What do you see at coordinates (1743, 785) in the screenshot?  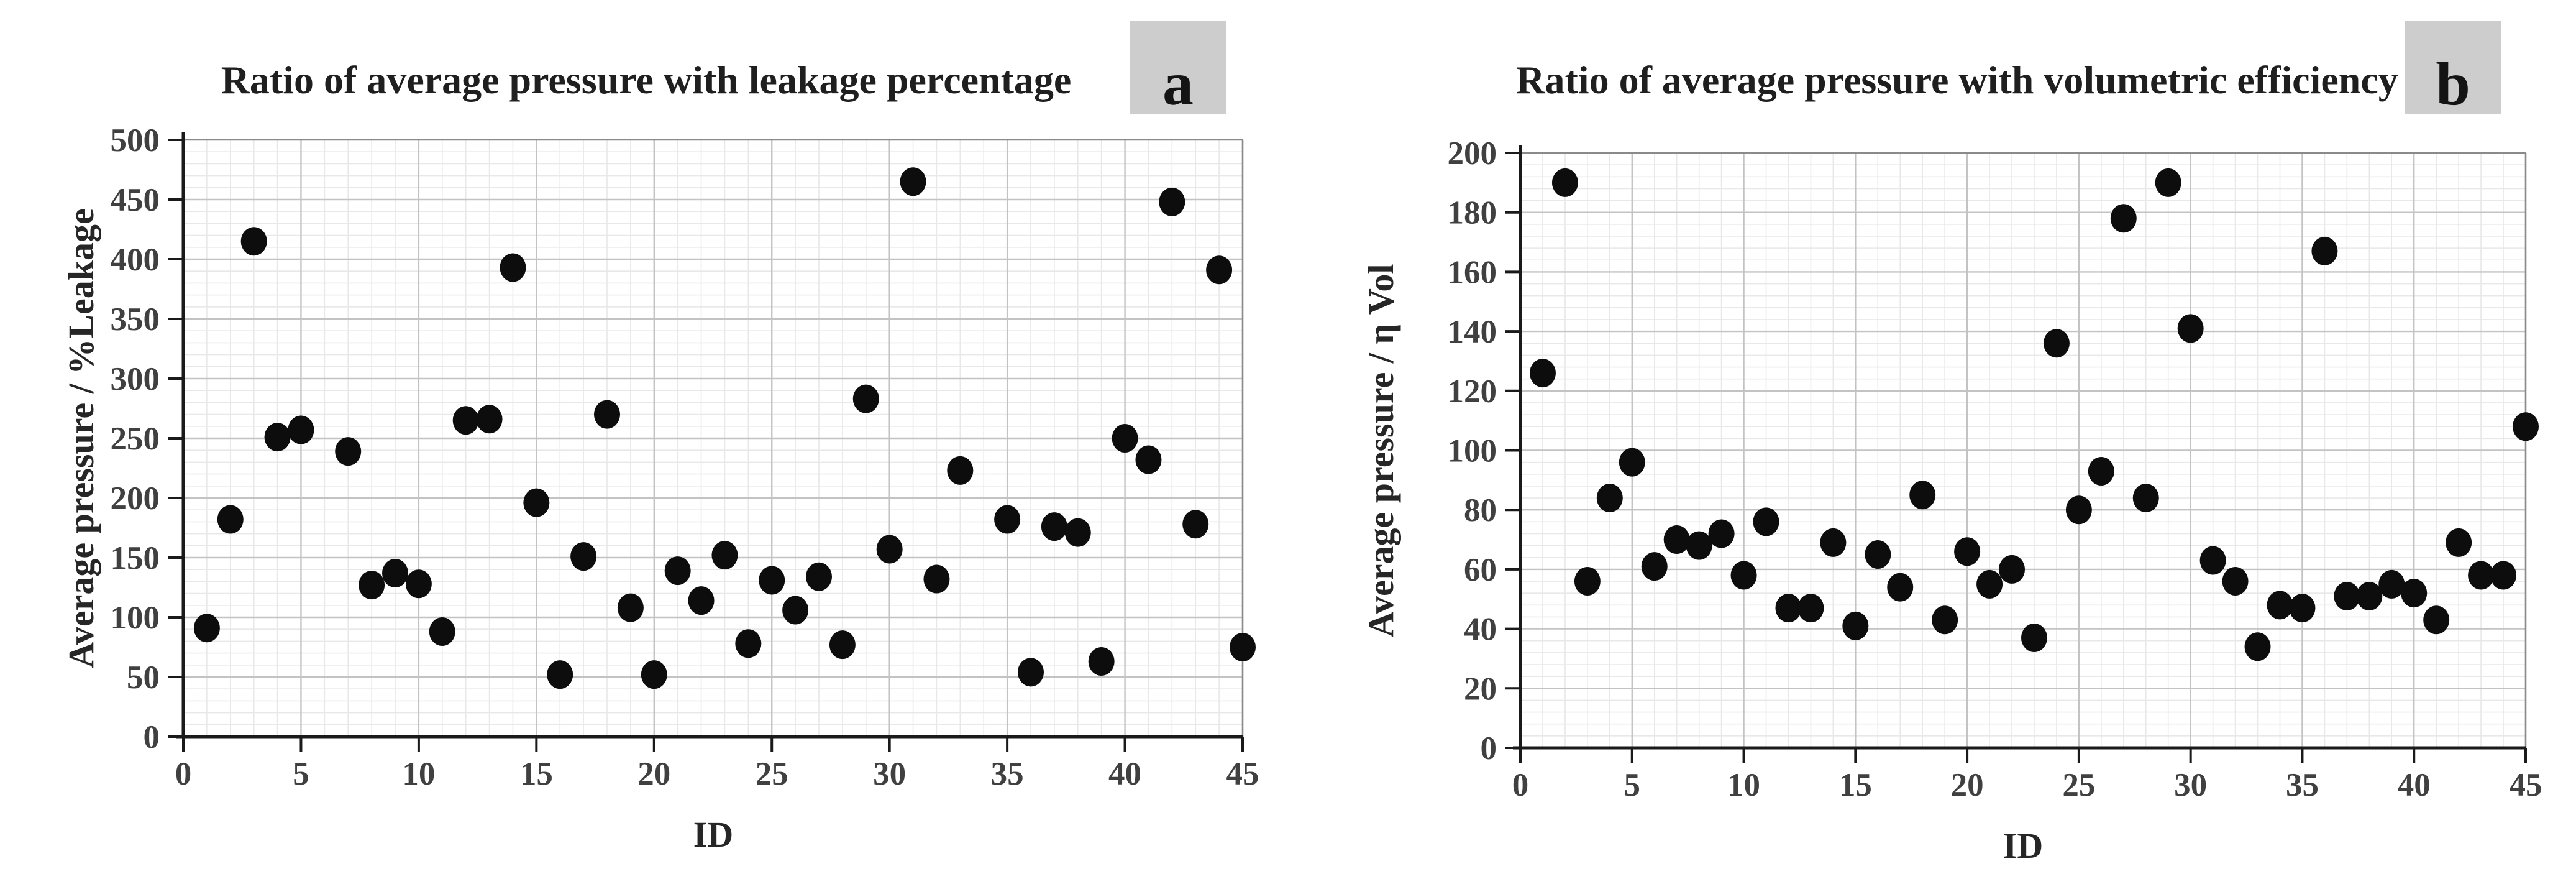 I see `x-tick-label: 10` at bounding box center [1743, 785].